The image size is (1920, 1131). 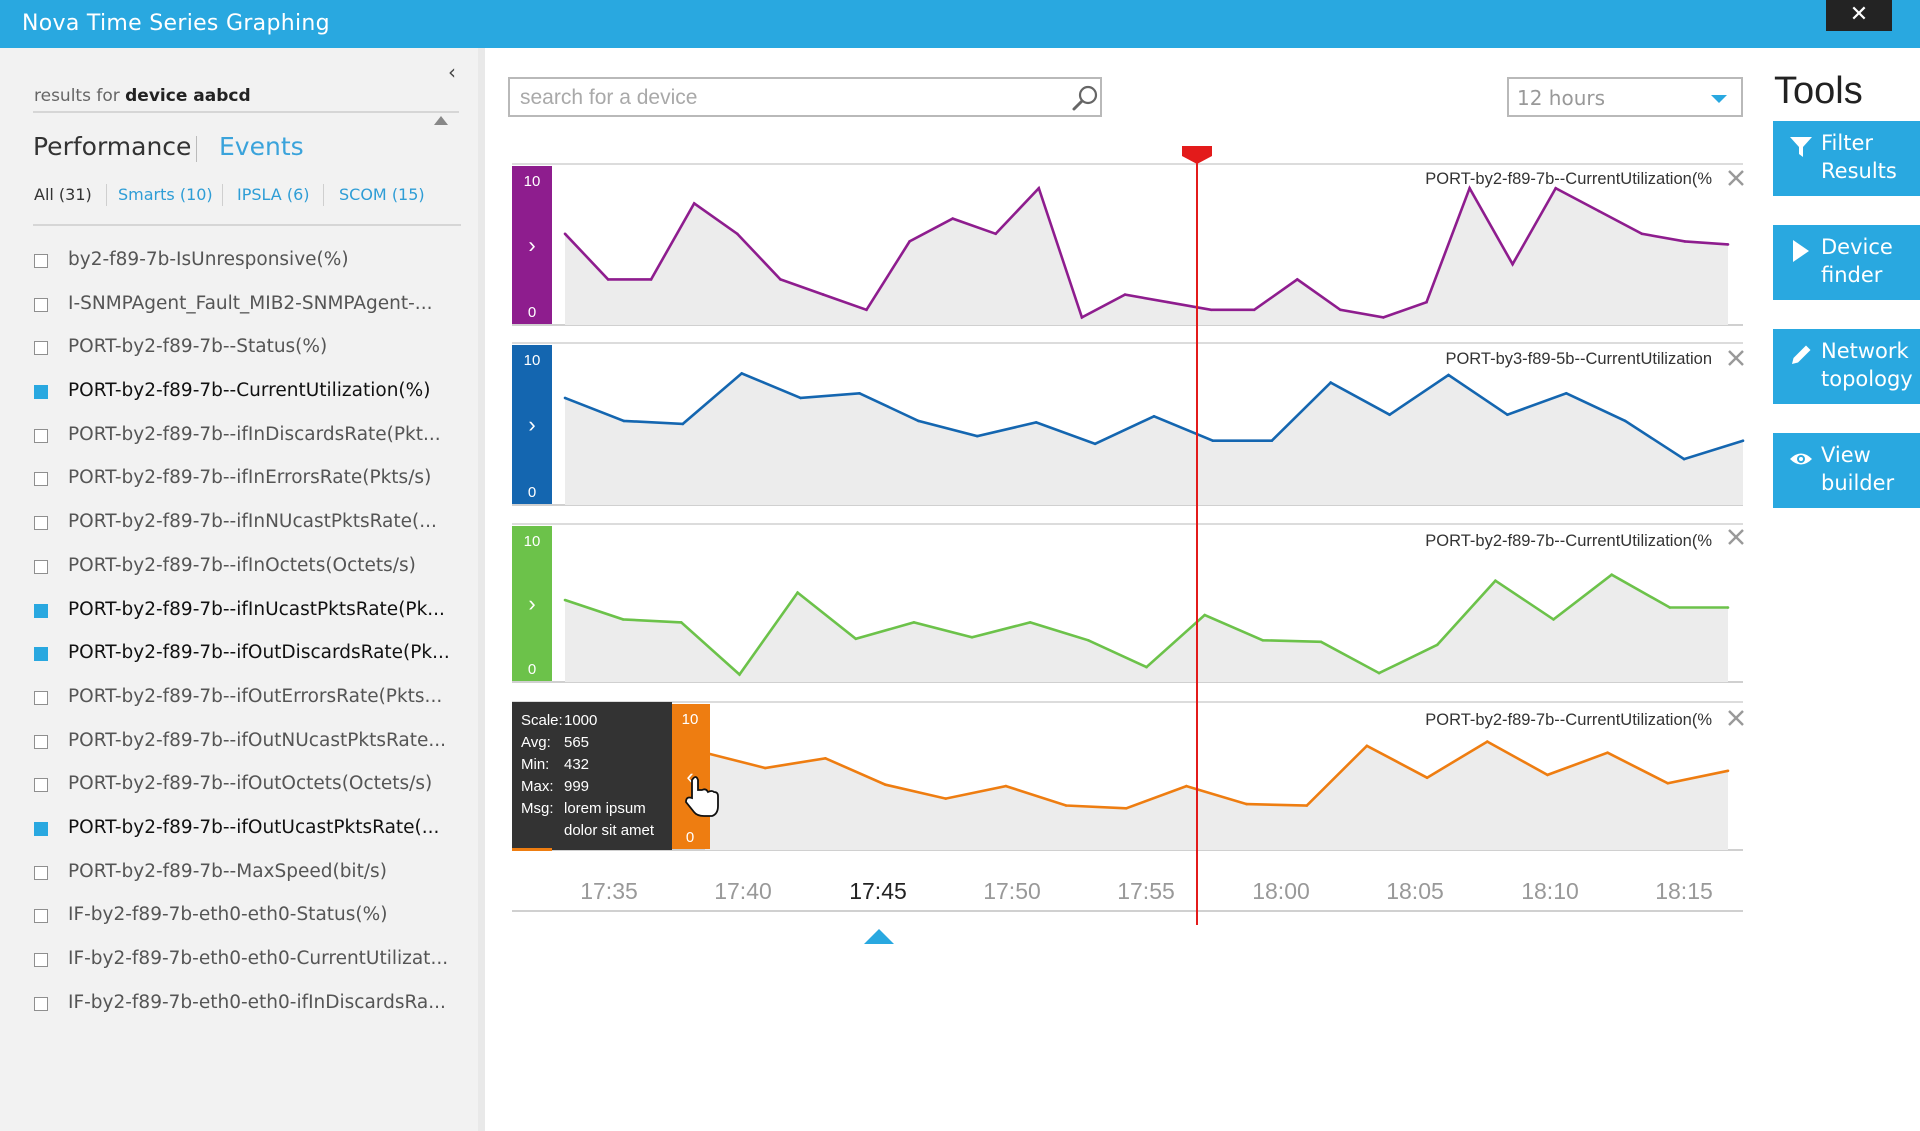 What do you see at coordinates (244, 572) in the screenshot?
I see `metric-item: PORT-by2-f89-7b--ifInOctets(Octets/s)` at bounding box center [244, 572].